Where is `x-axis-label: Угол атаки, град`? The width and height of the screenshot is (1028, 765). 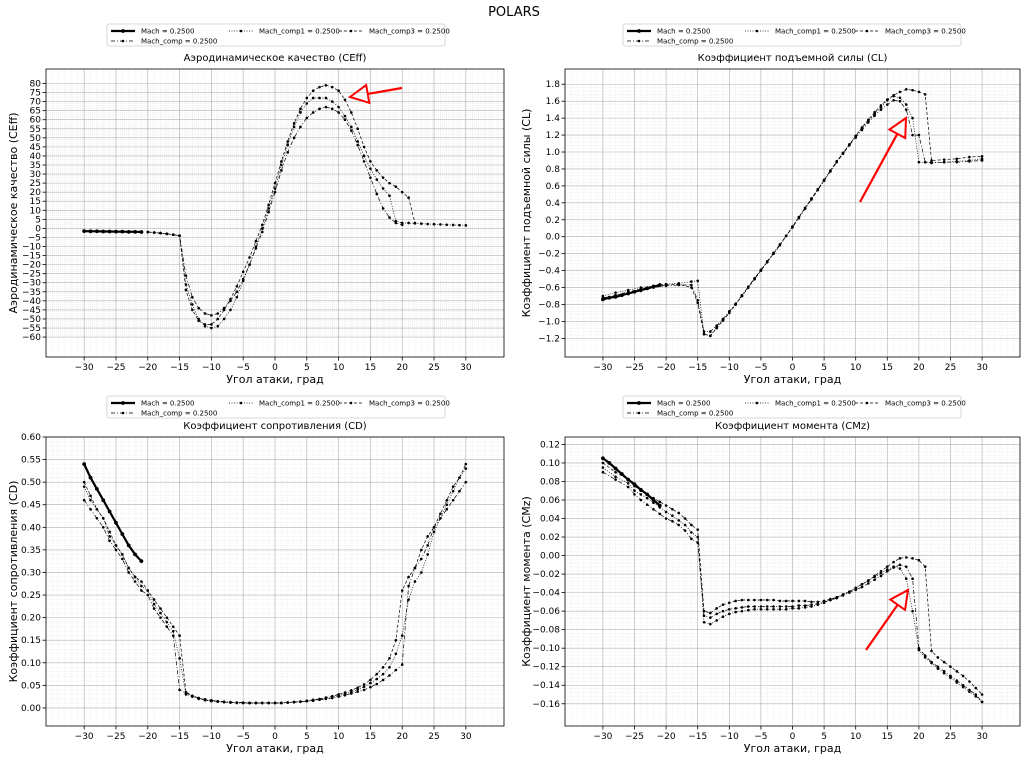 x-axis-label: Угол атаки, град is located at coordinates (793, 379).